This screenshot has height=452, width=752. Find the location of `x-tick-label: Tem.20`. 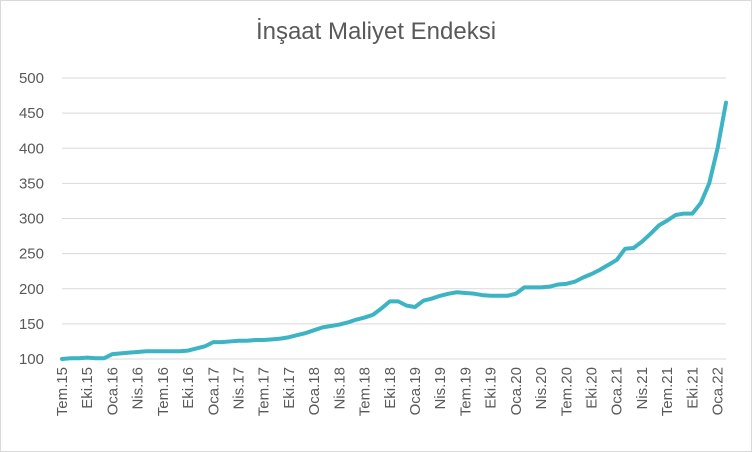

x-tick-label: Tem.20 is located at coordinates (566, 391).